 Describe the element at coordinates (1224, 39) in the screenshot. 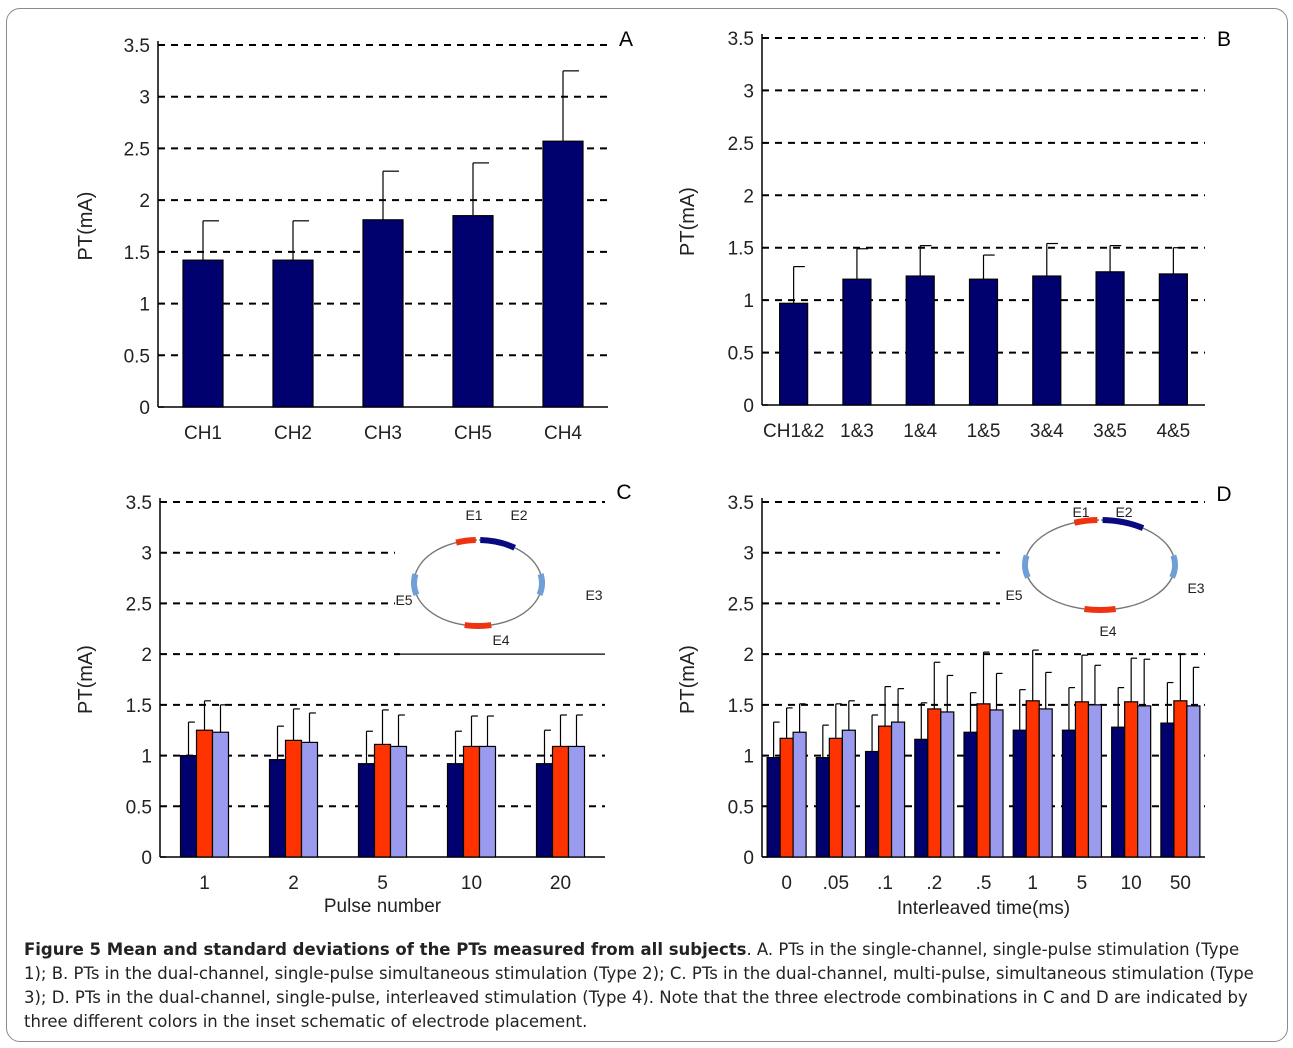

I see `panel-letter: B` at that location.